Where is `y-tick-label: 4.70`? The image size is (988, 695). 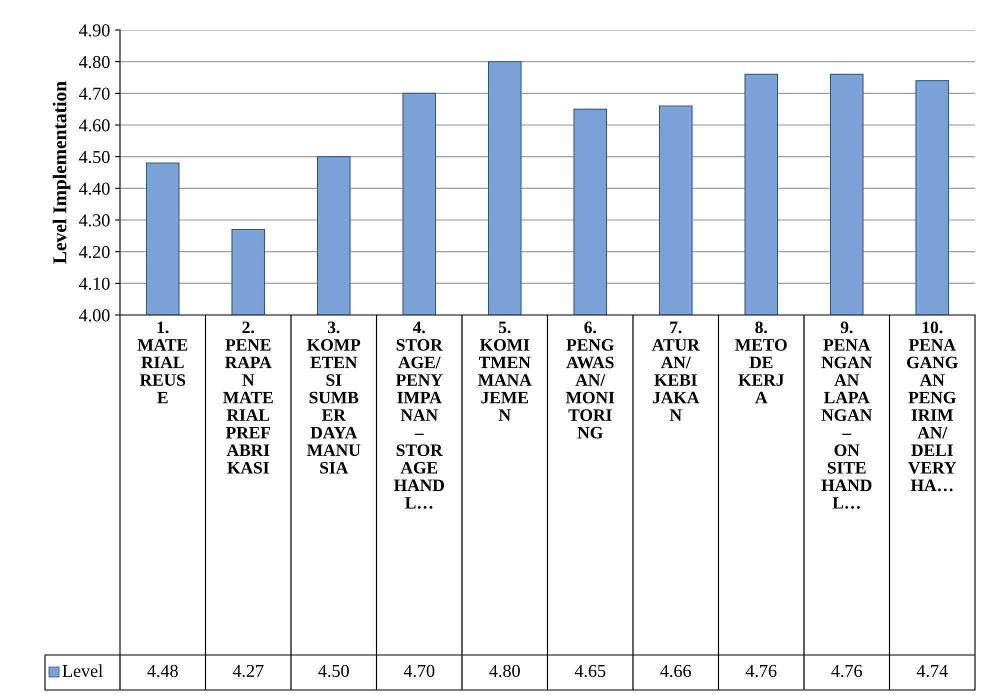 y-tick-label: 4.70 is located at coordinates (94, 94).